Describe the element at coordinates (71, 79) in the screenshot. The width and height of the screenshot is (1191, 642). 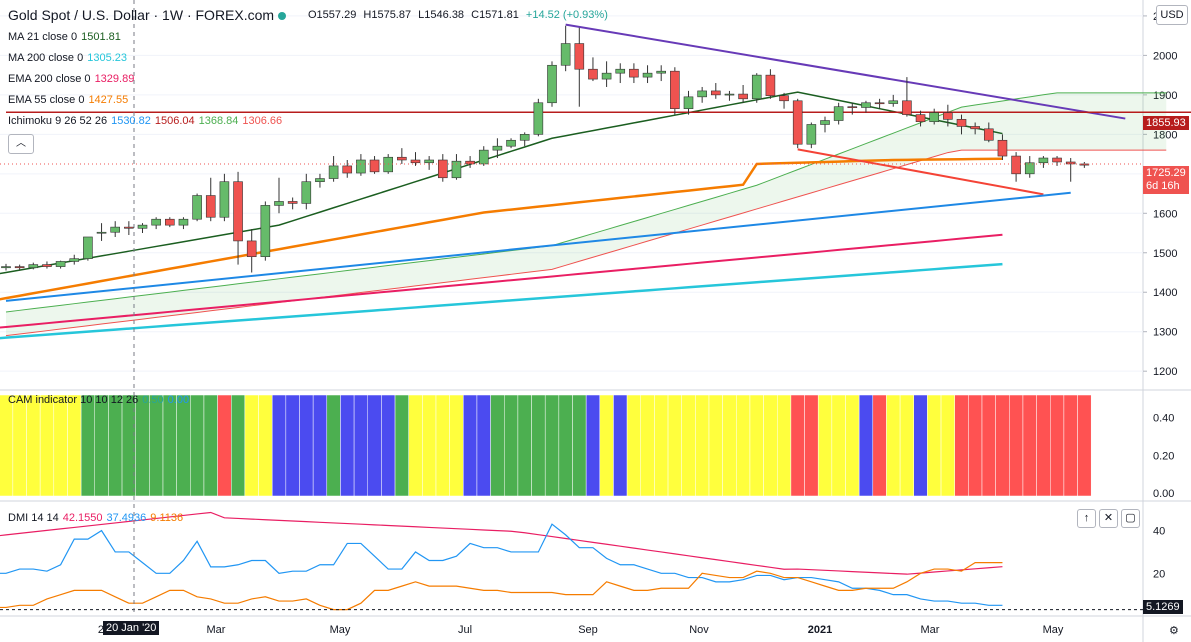
I see `legend-ema200: EMA 200 close 0 1329.89` at that location.